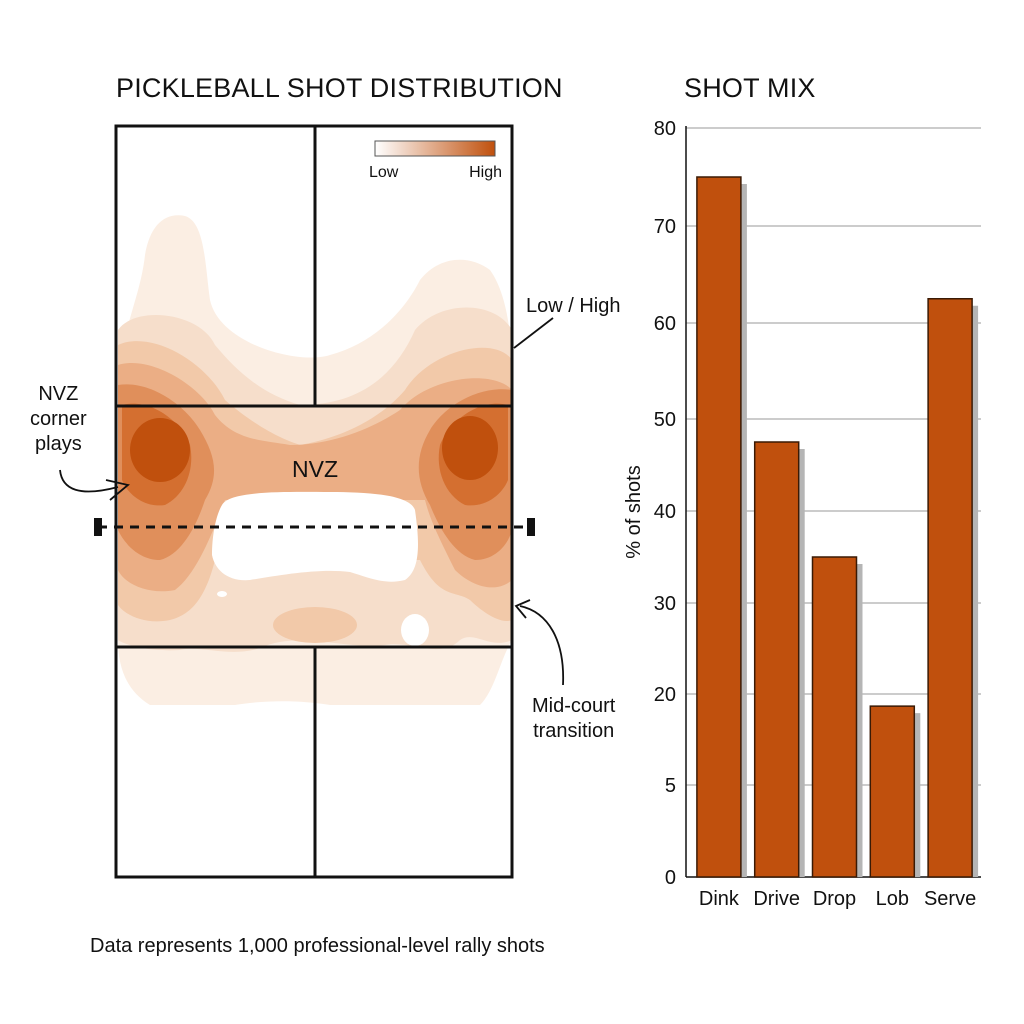  What do you see at coordinates (89, 481) in the screenshot?
I see `nvz-corner-arrow` at bounding box center [89, 481].